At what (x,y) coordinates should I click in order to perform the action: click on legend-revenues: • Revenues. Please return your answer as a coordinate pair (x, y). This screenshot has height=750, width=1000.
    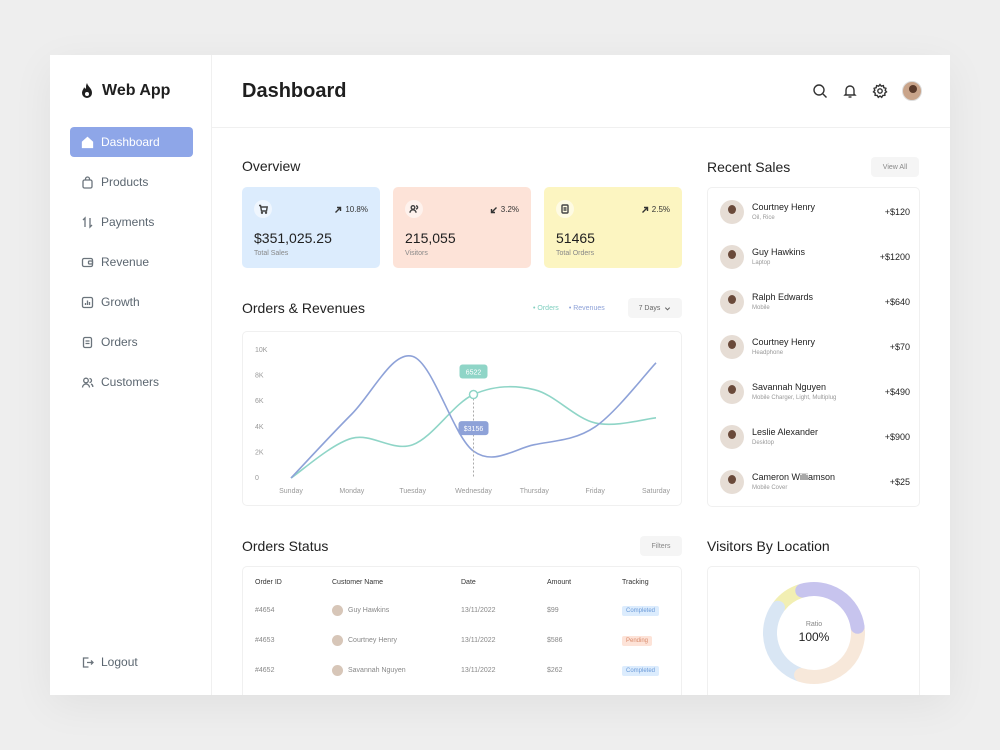
    Looking at the image, I should click on (586, 308).